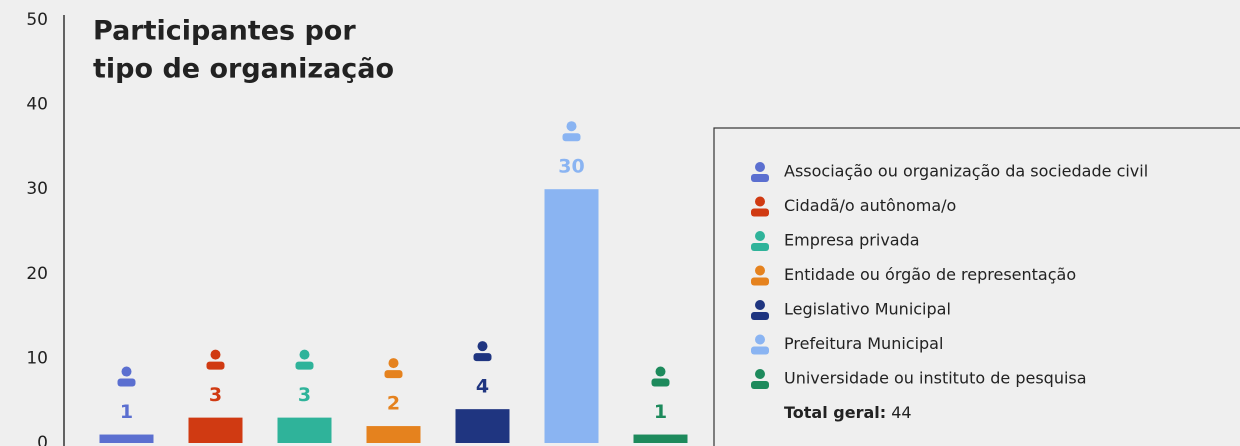 The width and height of the screenshot is (1240, 446). Describe the element at coordinates (37, 189) in the screenshot. I see `y-tick-label: 30` at that location.